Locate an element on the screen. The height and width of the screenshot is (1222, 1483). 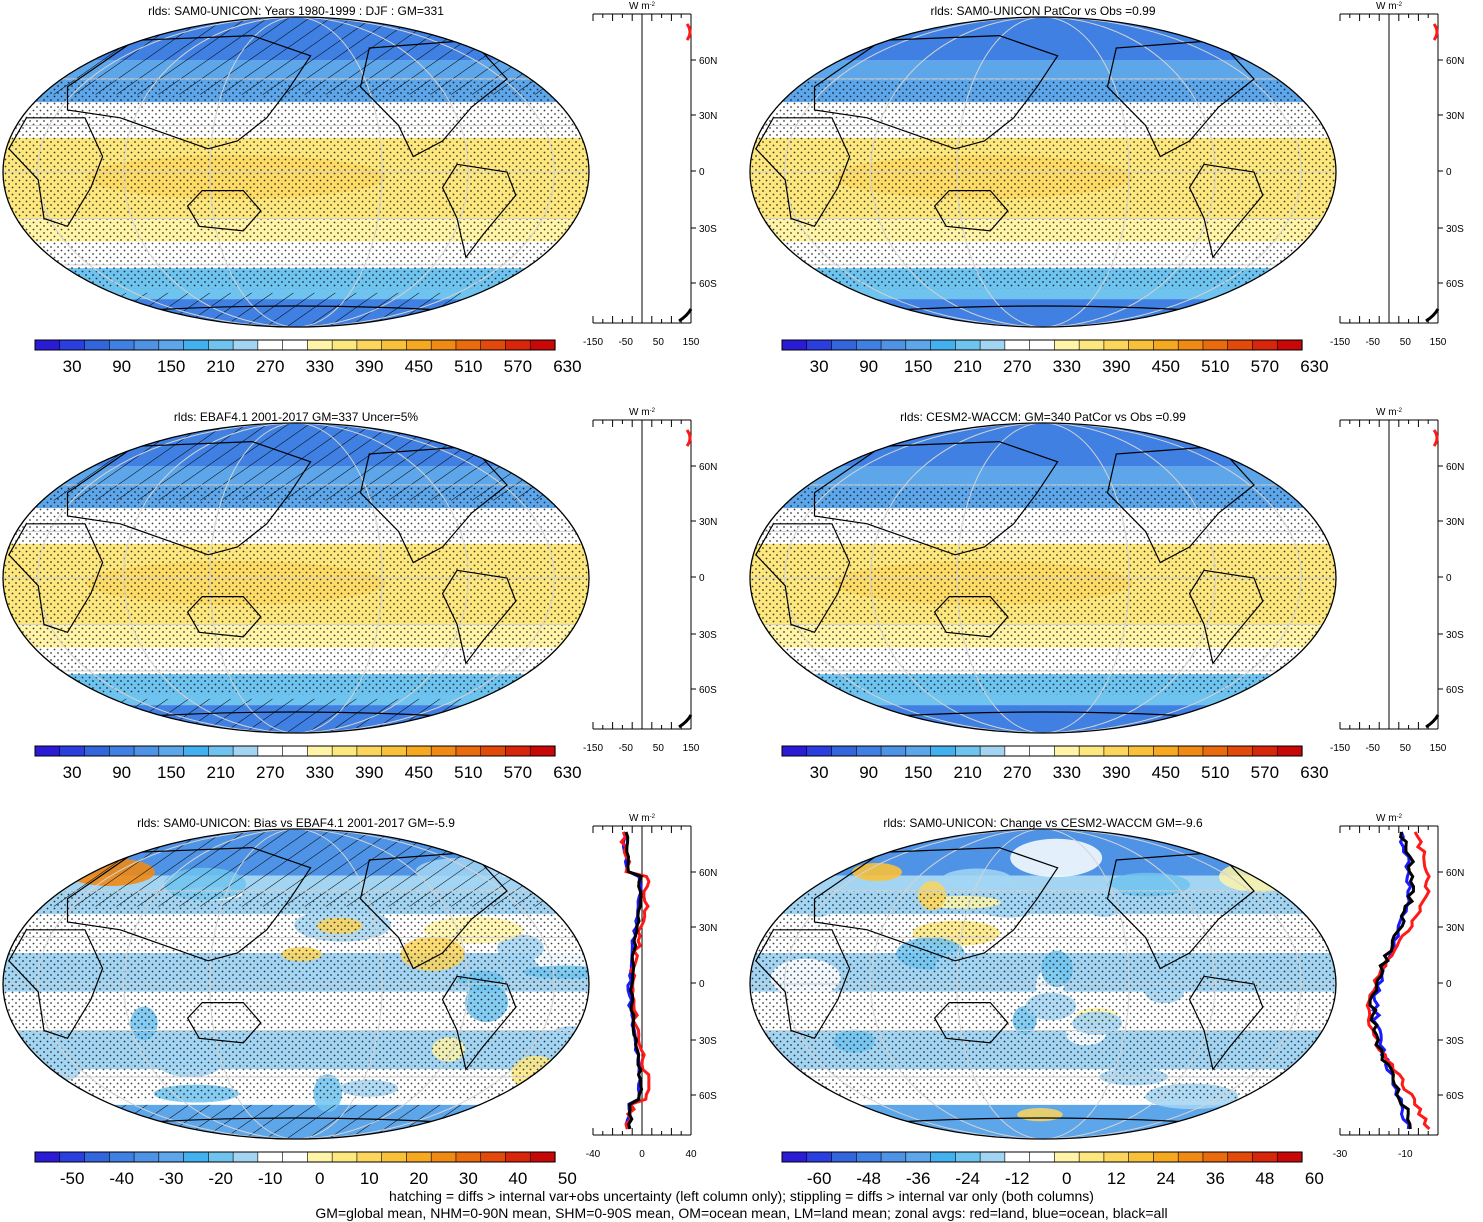
colorbar-label: 270 is located at coordinates (270, 772).